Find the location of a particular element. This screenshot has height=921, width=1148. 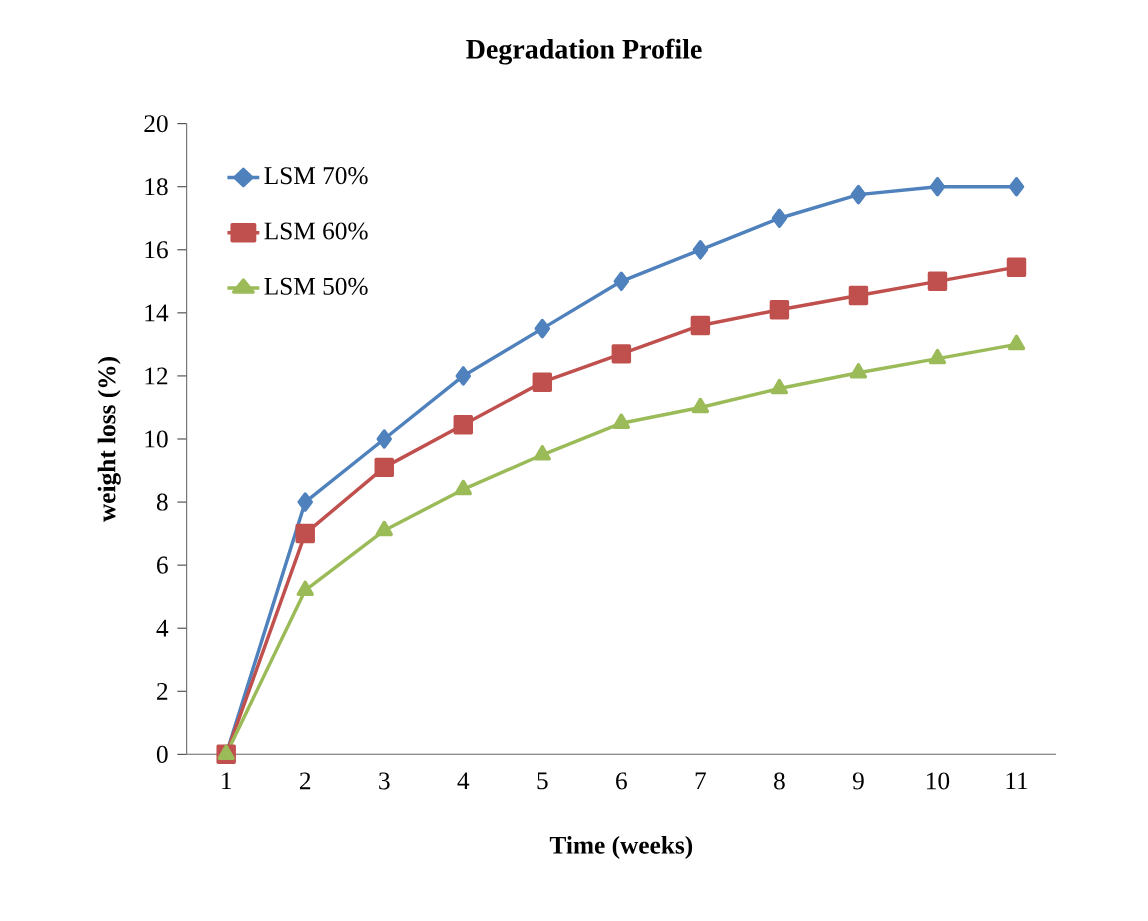

y-tick-label: 8 is located at coordinates (162, 502).